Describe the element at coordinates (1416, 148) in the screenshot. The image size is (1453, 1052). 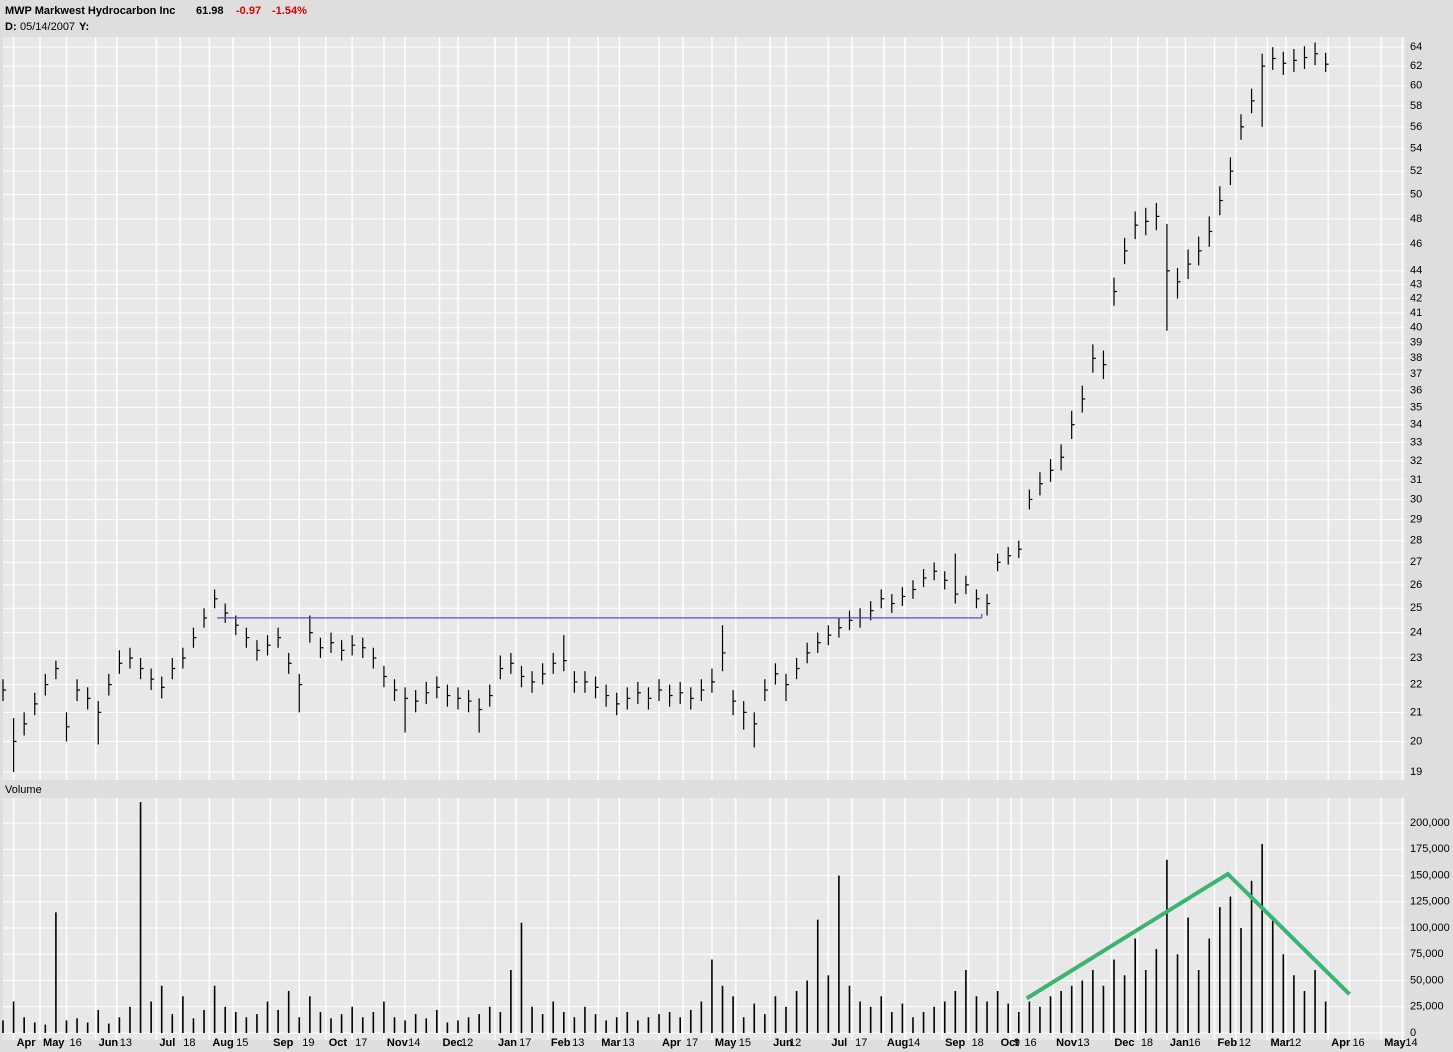
I see `y-tick-label: 54` at that location.